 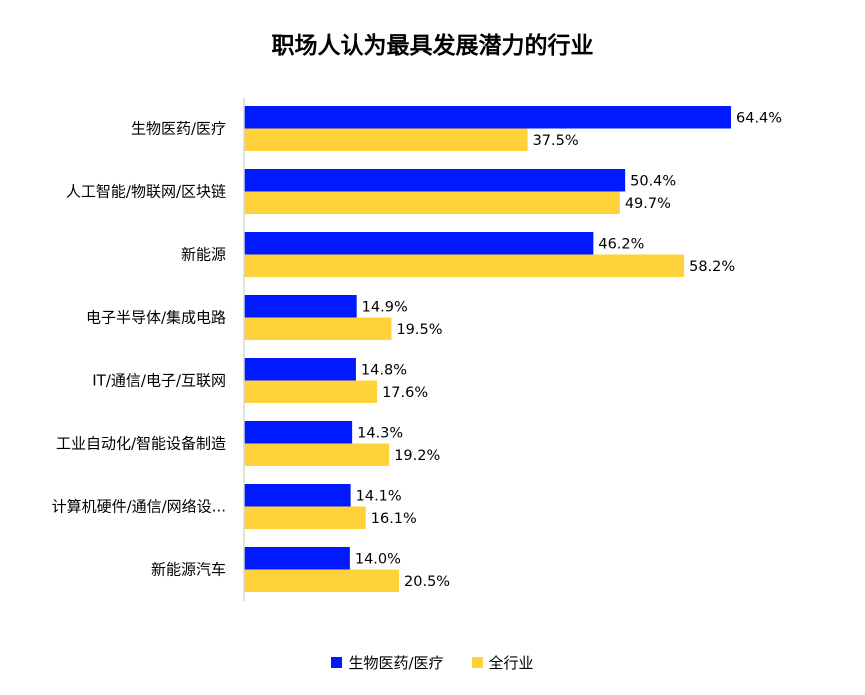 I want to click on category-label: 新能源汽车, so click(x=188, y=570).